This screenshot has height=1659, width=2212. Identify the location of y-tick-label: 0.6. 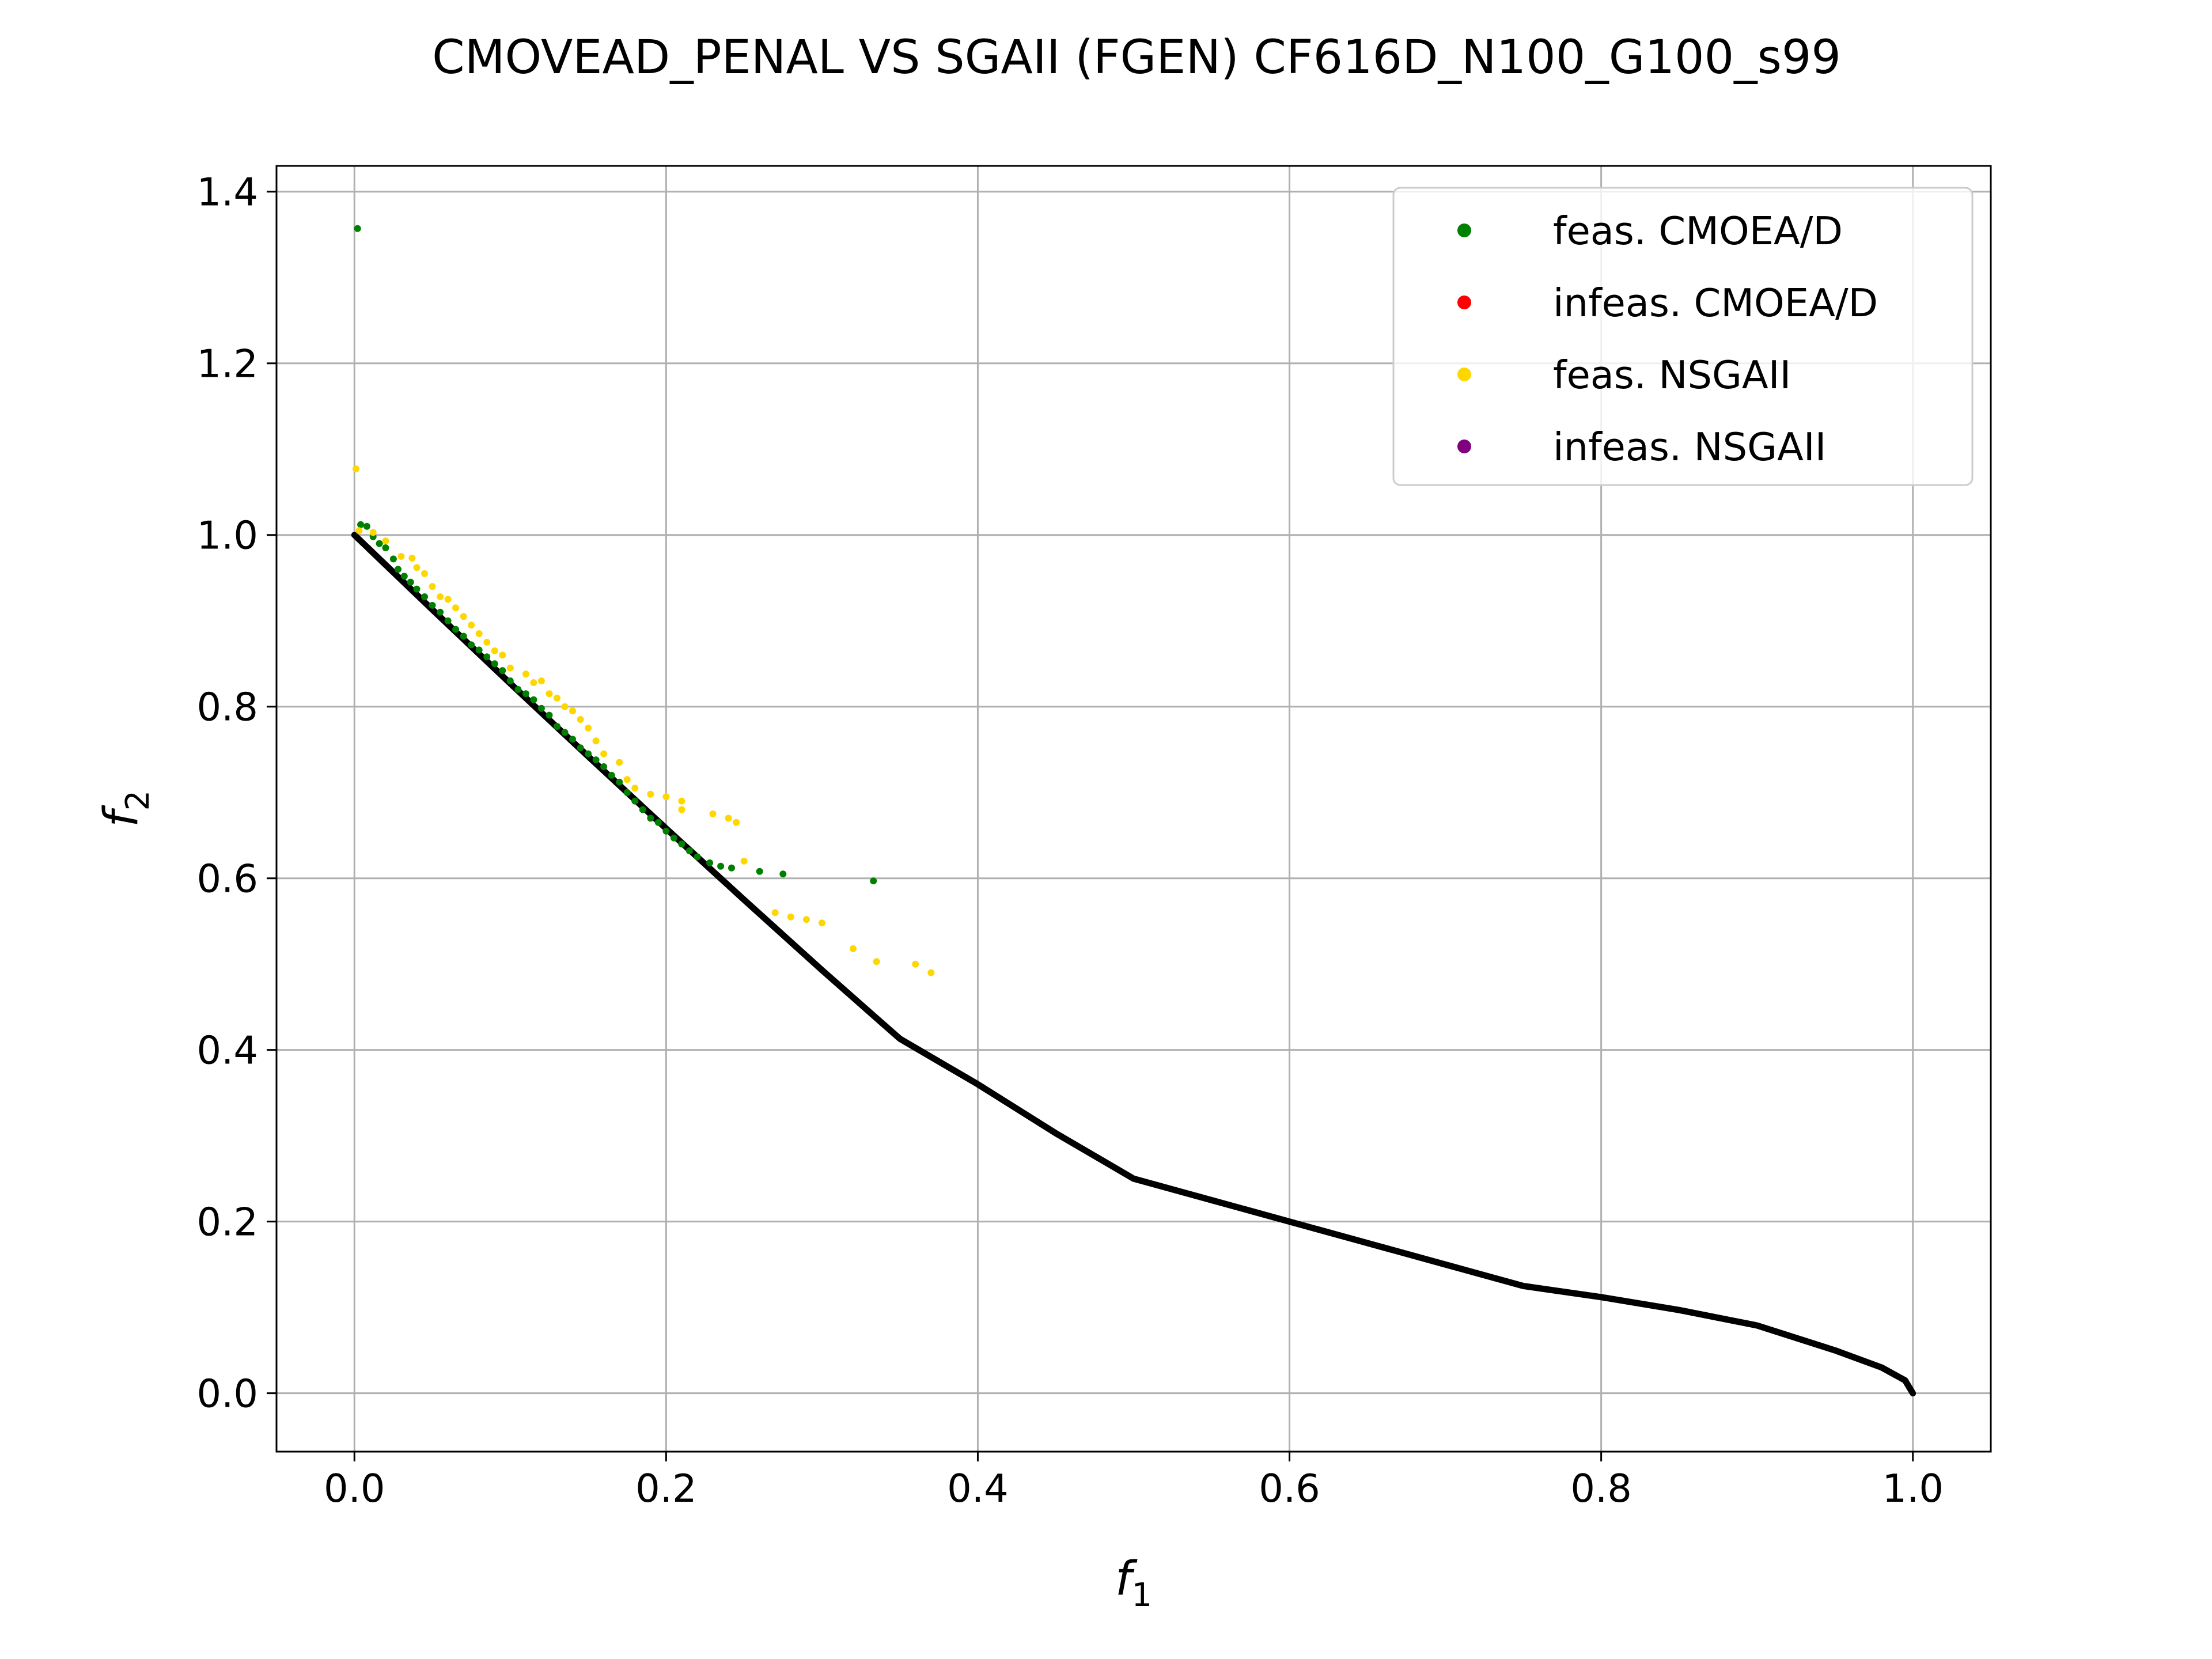
(227, 879).